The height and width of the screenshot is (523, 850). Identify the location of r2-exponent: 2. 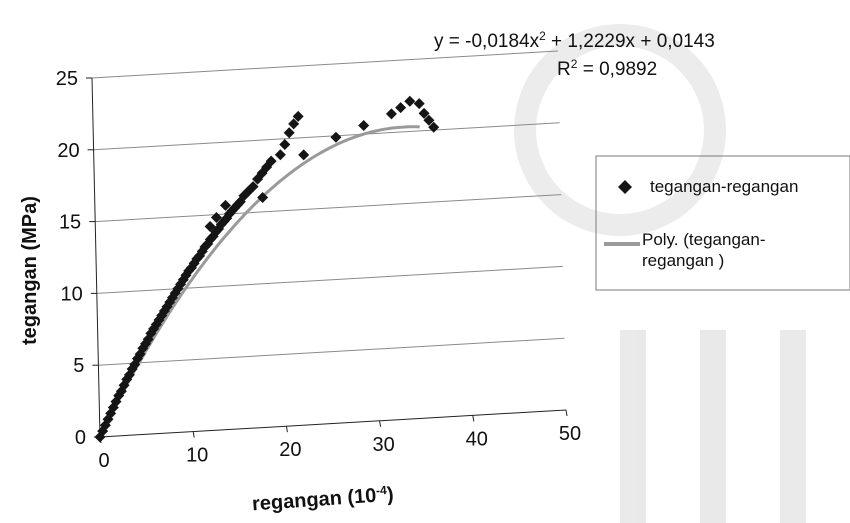
(574, 64).